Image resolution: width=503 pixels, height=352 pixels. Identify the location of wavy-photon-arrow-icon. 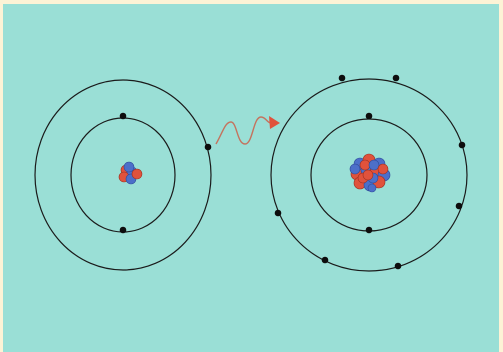
(274, 122).